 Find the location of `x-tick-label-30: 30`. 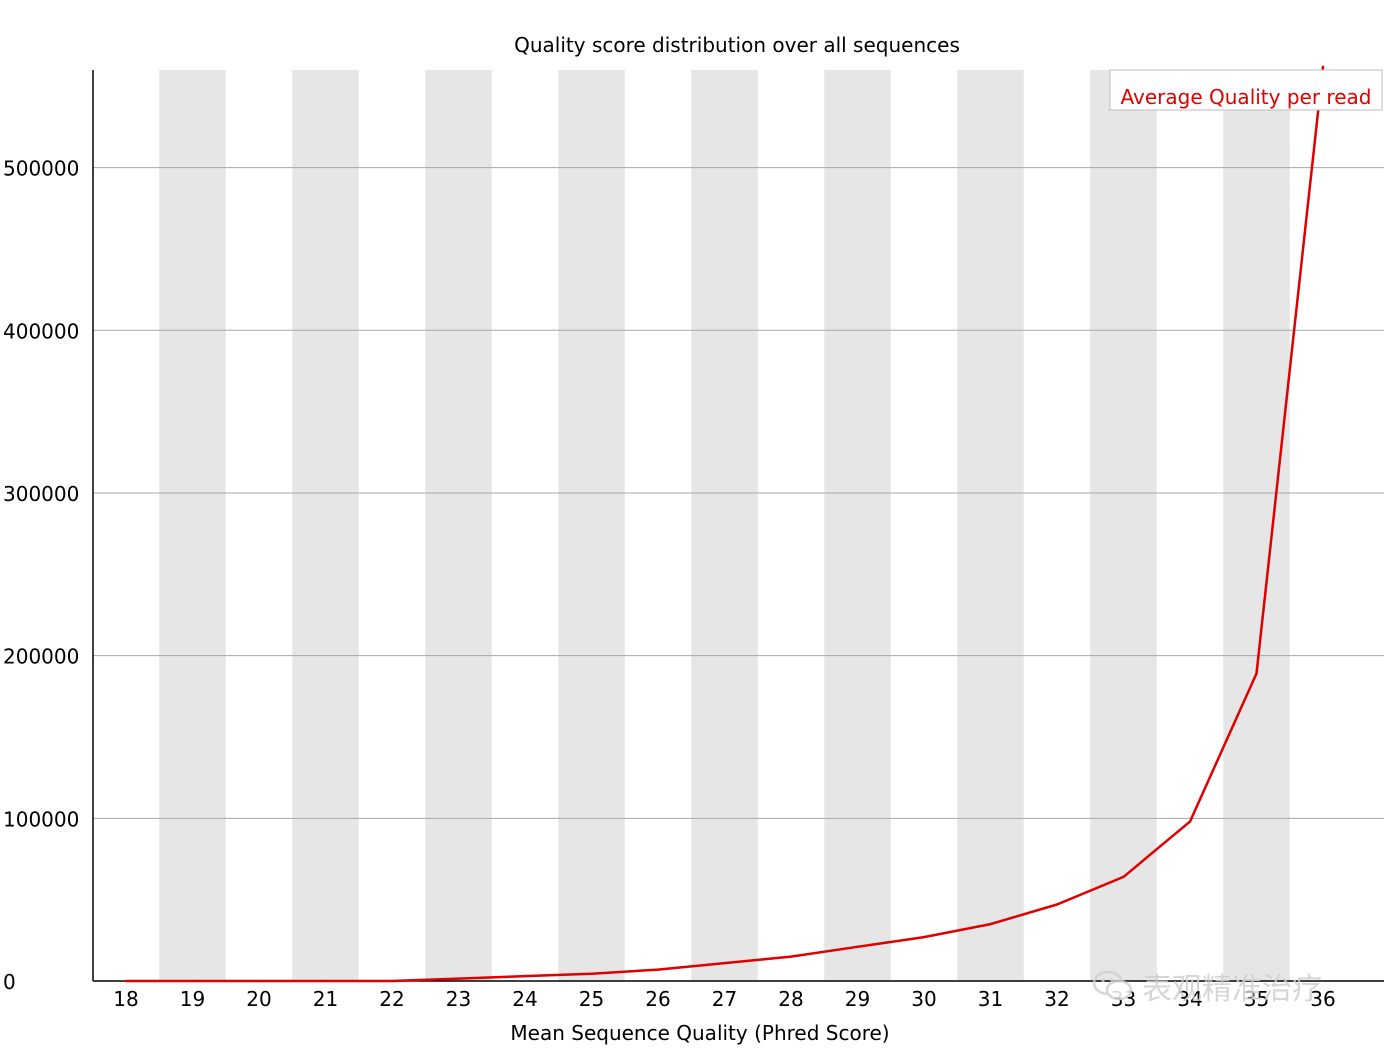

x-tick-label-30: 30 is located at coordinates (923, 999).